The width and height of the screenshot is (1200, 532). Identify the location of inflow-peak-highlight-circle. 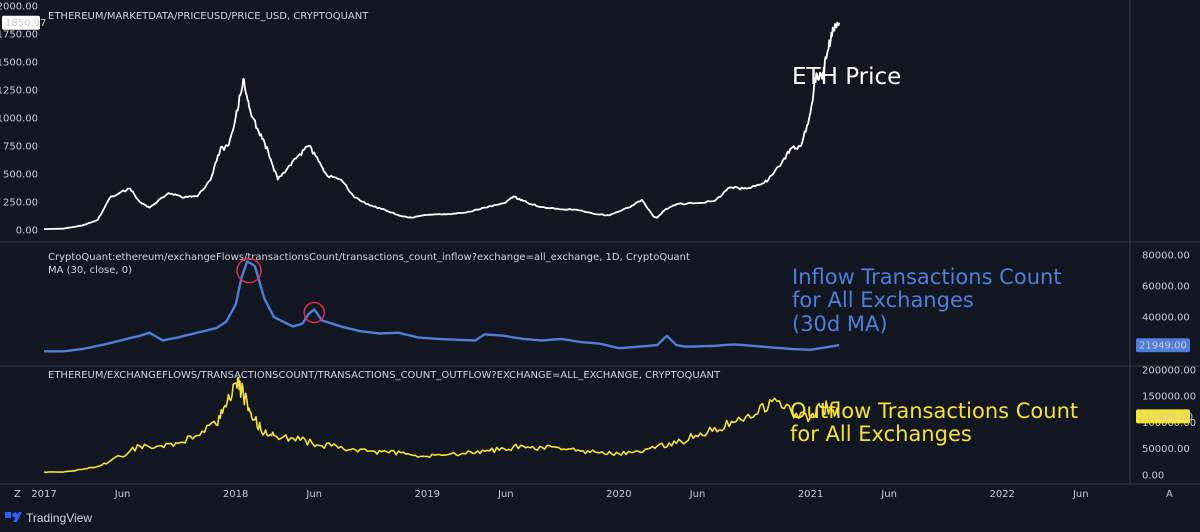
(249, 270).